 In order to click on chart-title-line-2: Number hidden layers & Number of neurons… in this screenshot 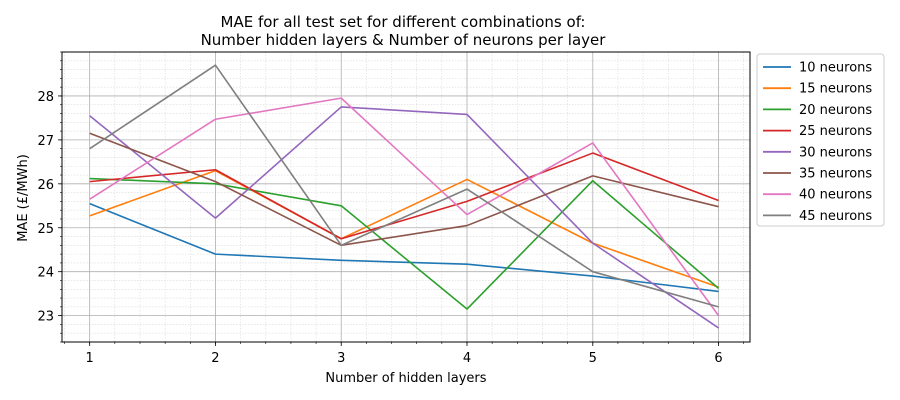, I will do `click(404, 40)`.